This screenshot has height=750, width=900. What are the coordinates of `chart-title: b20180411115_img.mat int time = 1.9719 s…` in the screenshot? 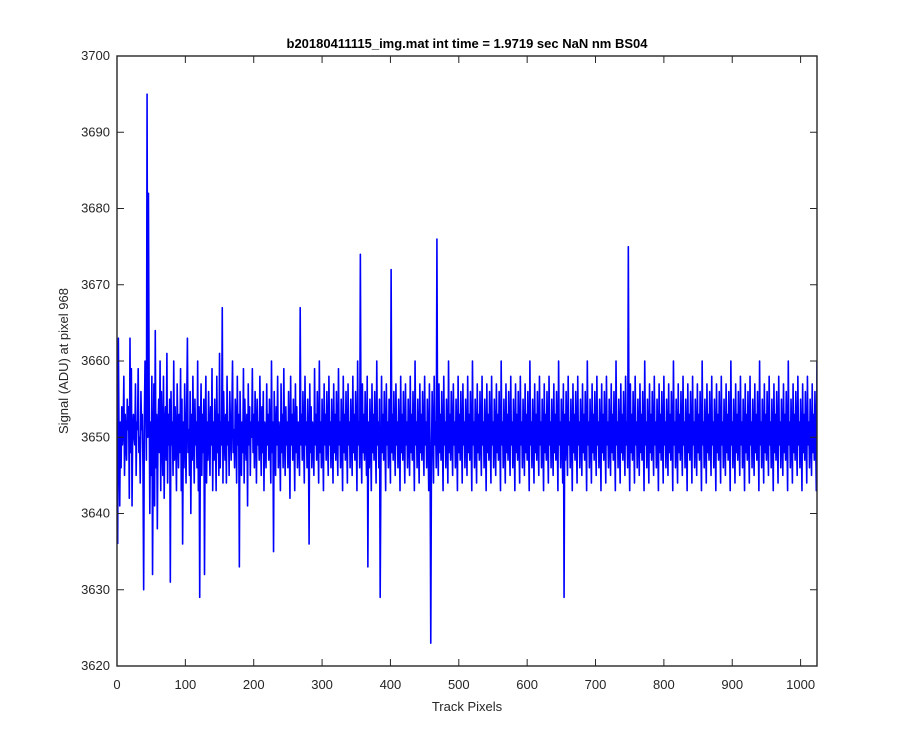 It's located at (468, 43).